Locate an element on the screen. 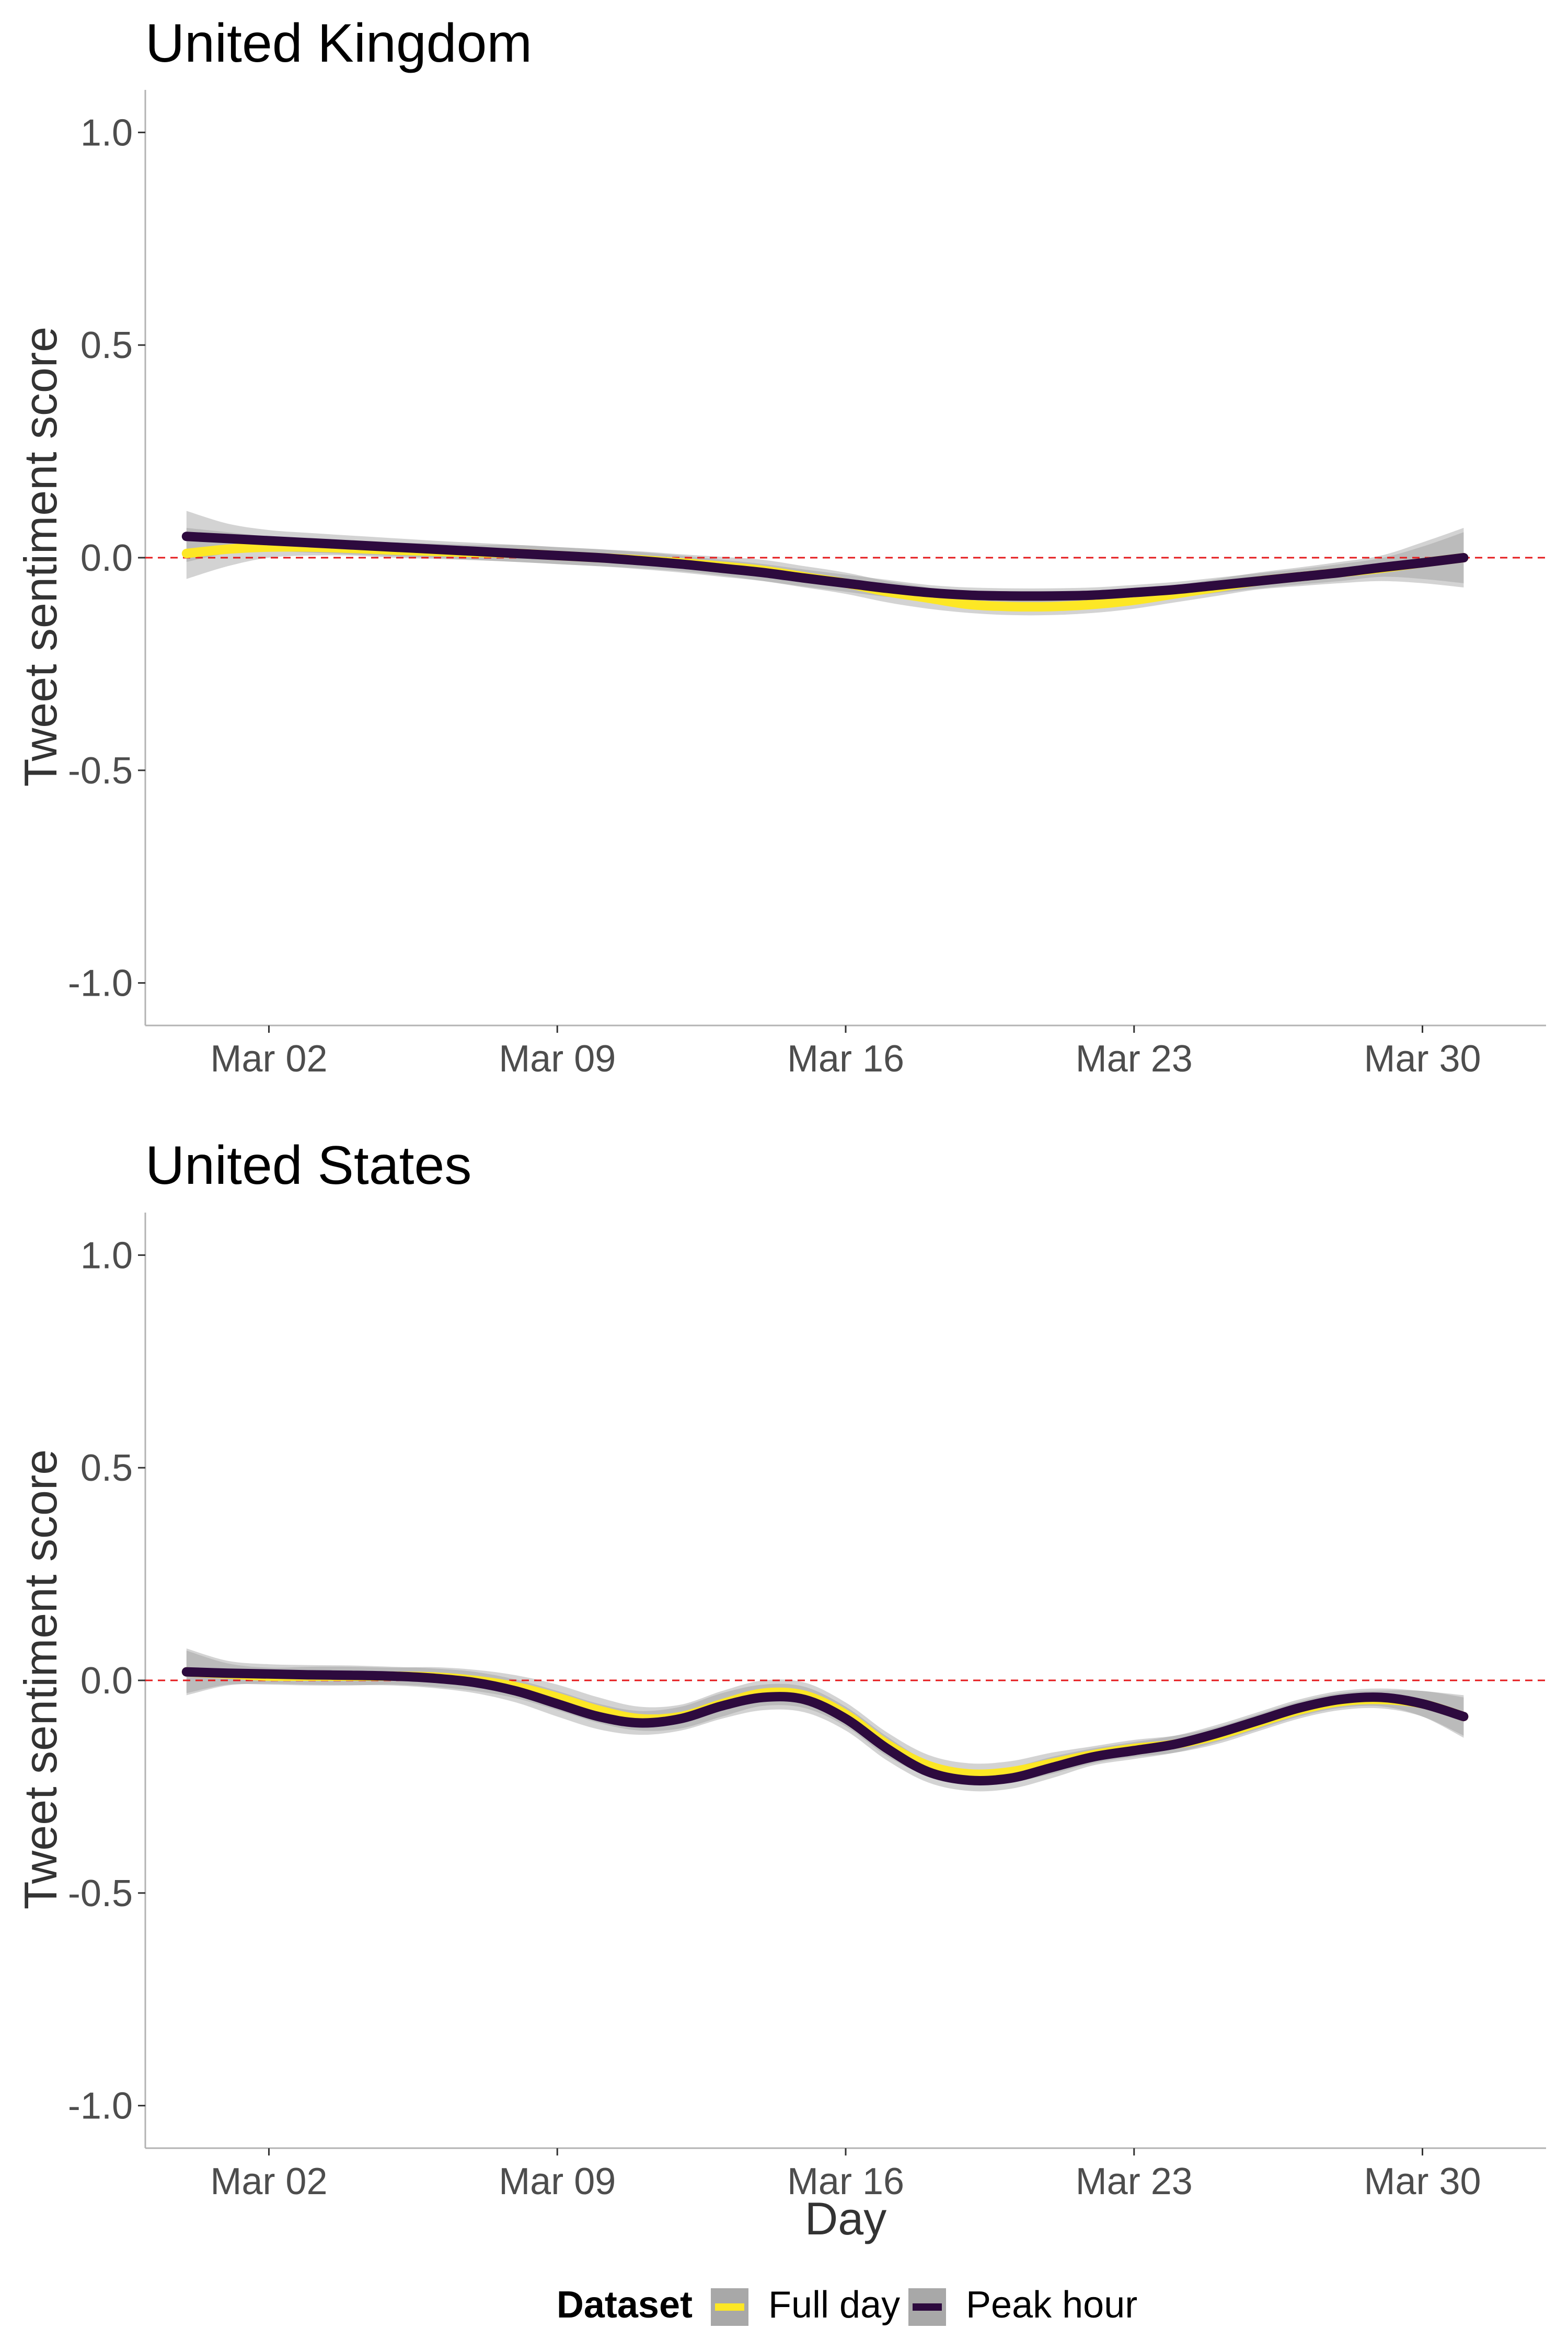  panel-title: United States is located at coordinates (308, 1165).